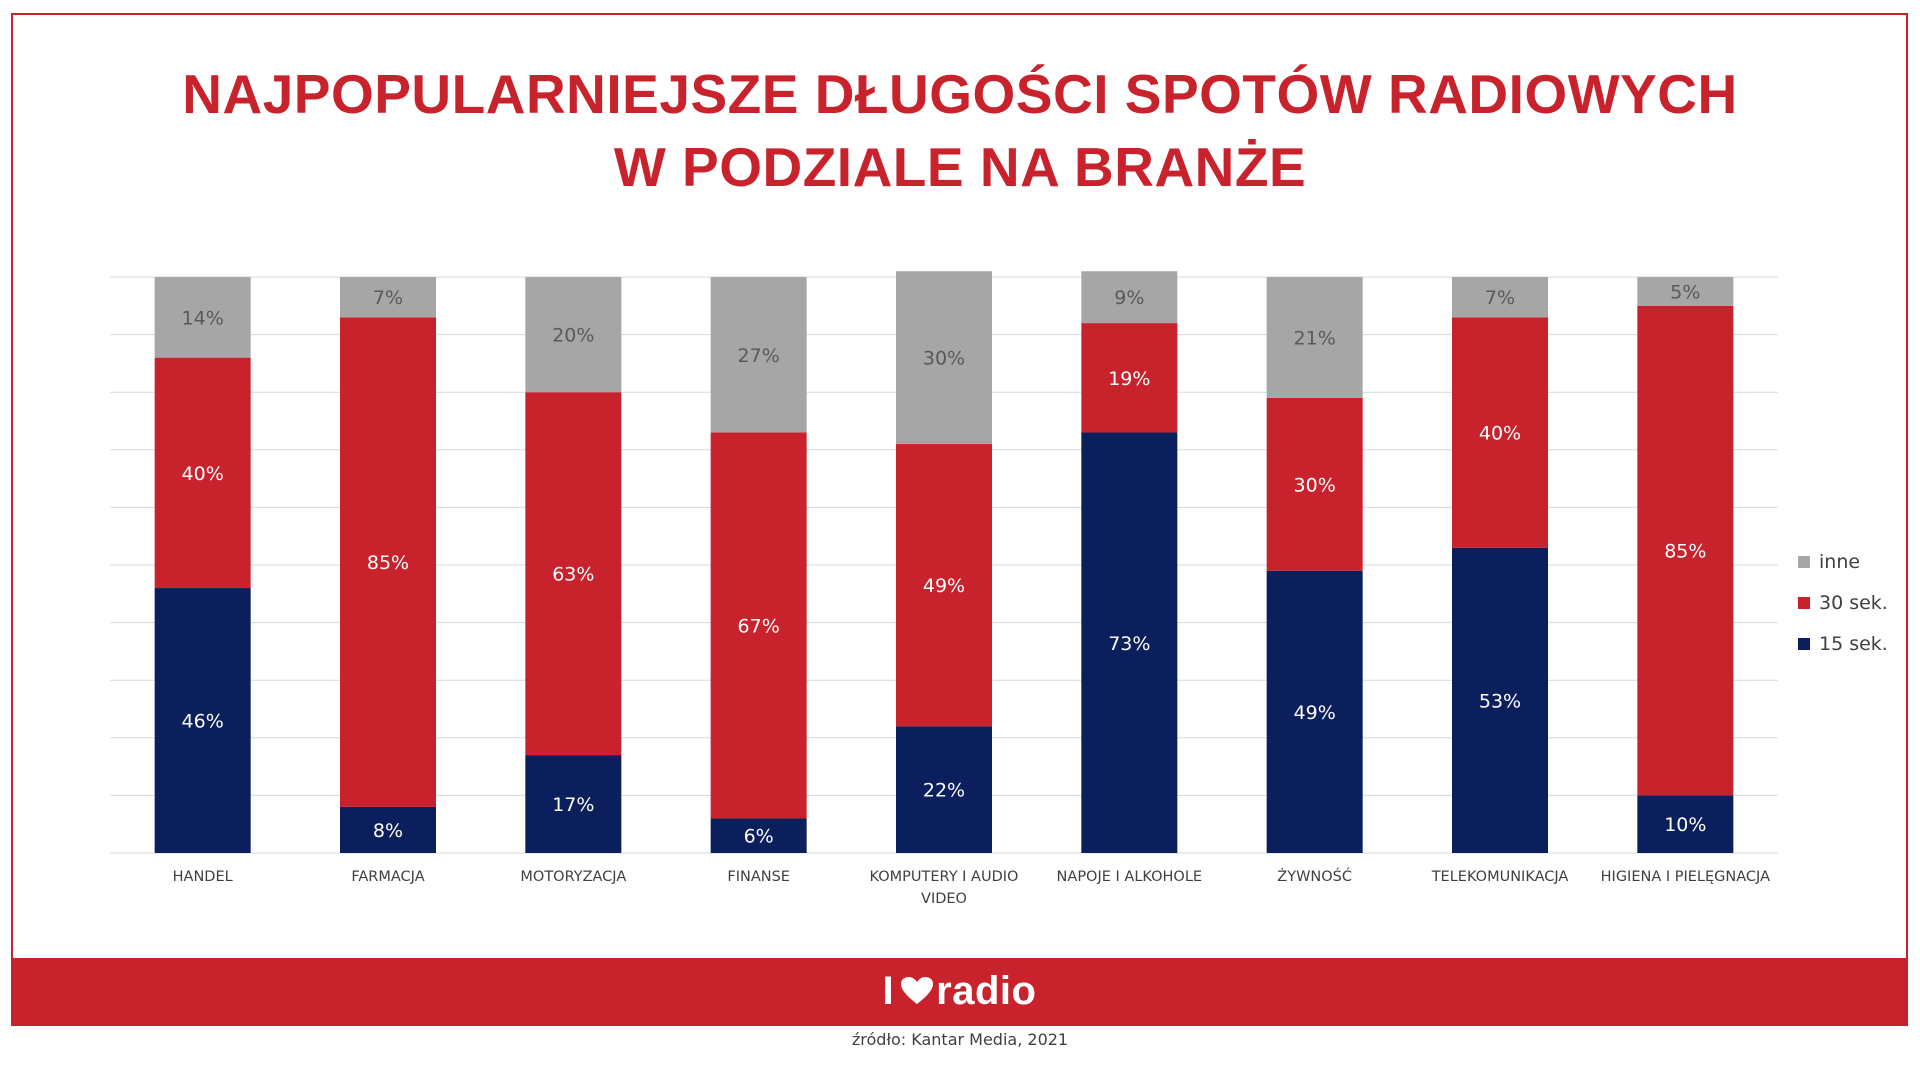  Describe the element at coordinates (986, 990) in the screenshot. I see `logo-text-radio: radio` at that location.